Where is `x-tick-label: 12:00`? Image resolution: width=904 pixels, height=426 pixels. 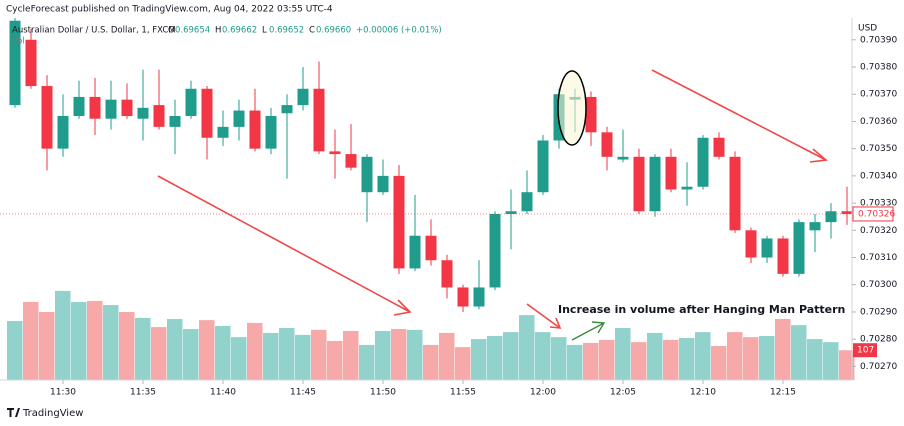
x-tick-label: 12:00 is located at coordinates (543, 393).